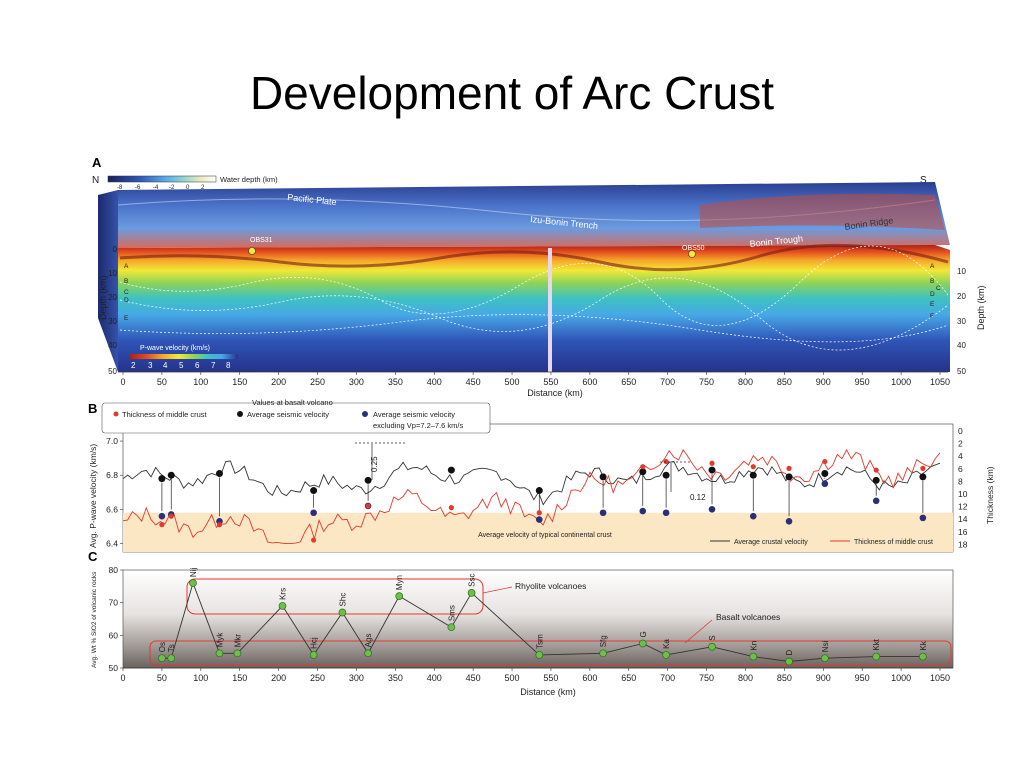 The height and width of the screenshot is (768, 1024). What do you see at coordinates (531, 496) in the screenshot?
I see `middle-crust-thickness-line` at bounding box center [531, 496].